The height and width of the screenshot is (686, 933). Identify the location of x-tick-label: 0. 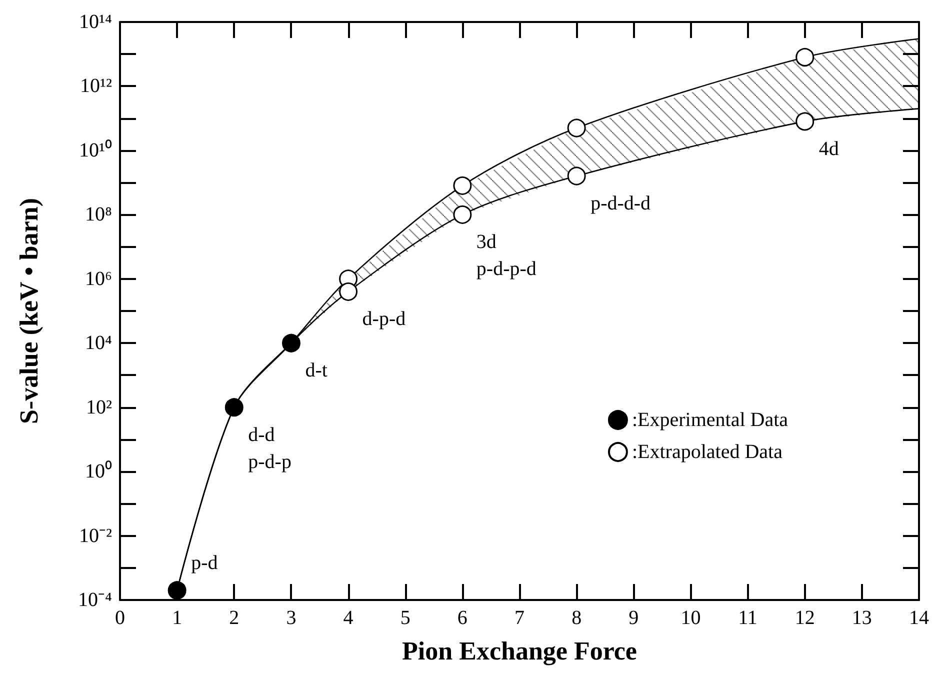
(120, 618).